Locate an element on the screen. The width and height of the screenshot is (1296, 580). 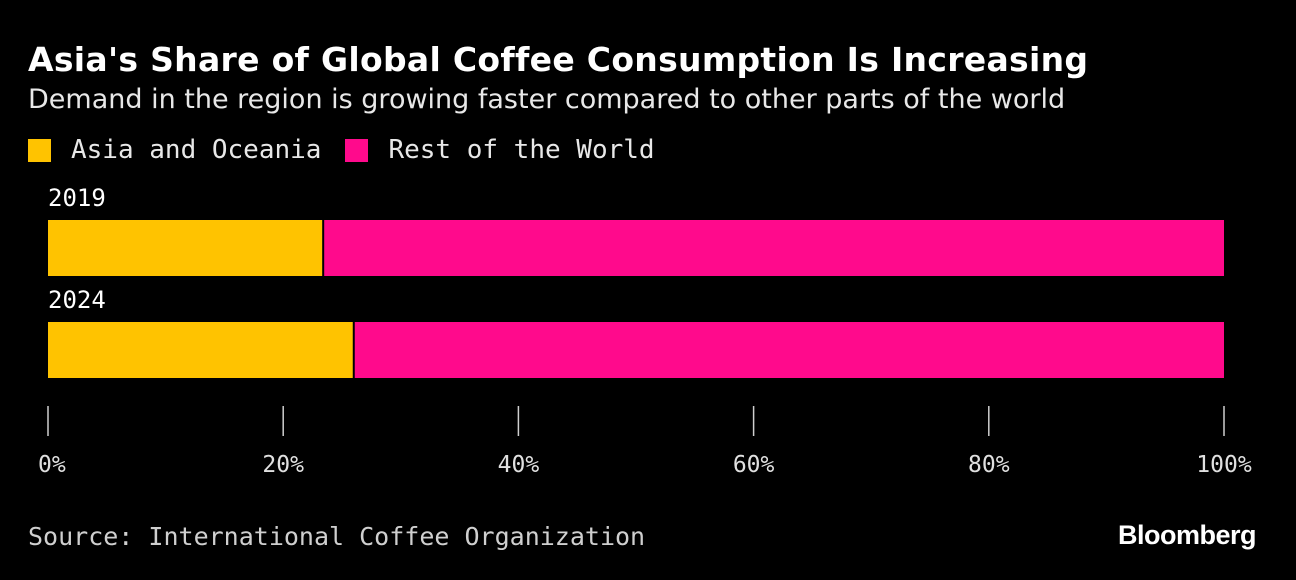
legend-item-rest: Rest of the World is located at coordinates (500, 150).